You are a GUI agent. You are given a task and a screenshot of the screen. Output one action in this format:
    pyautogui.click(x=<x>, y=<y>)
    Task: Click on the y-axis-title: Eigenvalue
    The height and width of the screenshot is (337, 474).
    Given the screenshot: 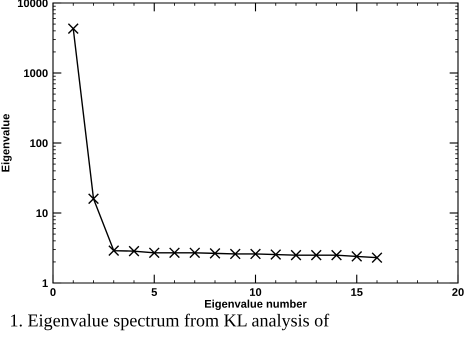 What is the action you would take?
    pyautogui.click(x=6, y=143)
    